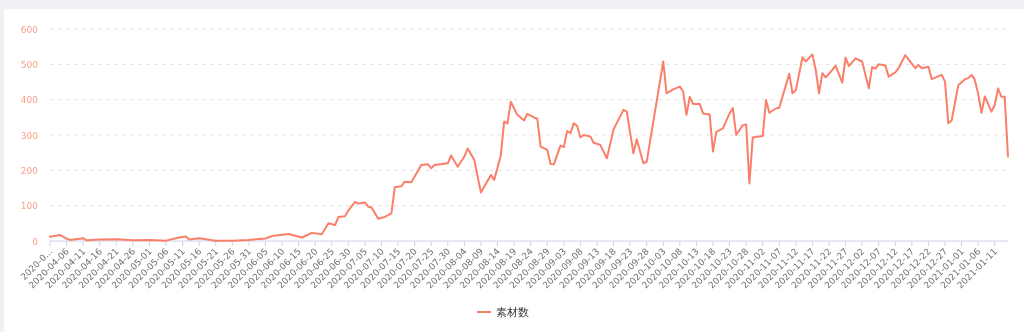  I want to click on y-tick-label: 600, so click(29, 29).